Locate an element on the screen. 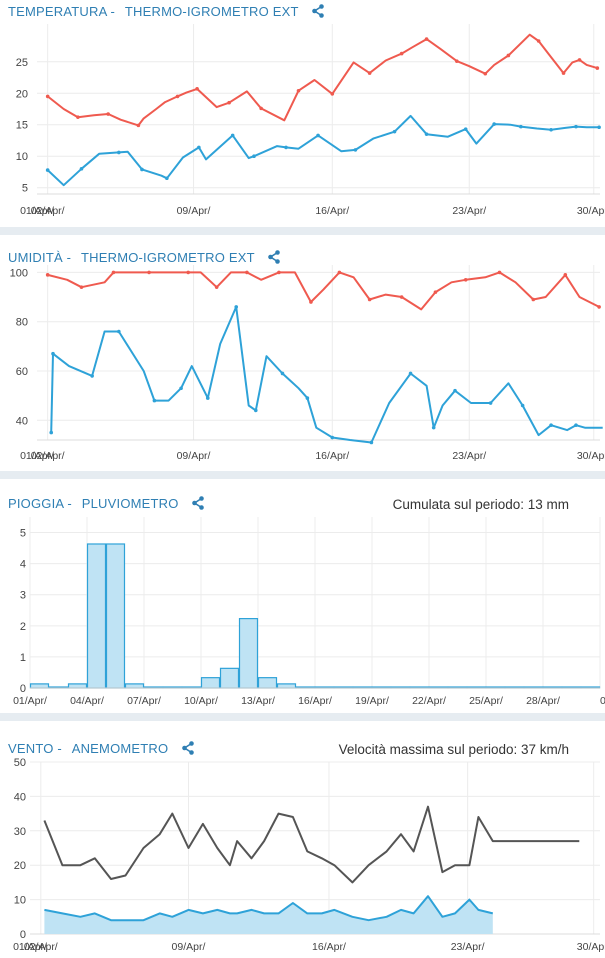 The height and width of the screenshot is (958, 605). y-tick-label: 1 is located at coordinates (23, 658).